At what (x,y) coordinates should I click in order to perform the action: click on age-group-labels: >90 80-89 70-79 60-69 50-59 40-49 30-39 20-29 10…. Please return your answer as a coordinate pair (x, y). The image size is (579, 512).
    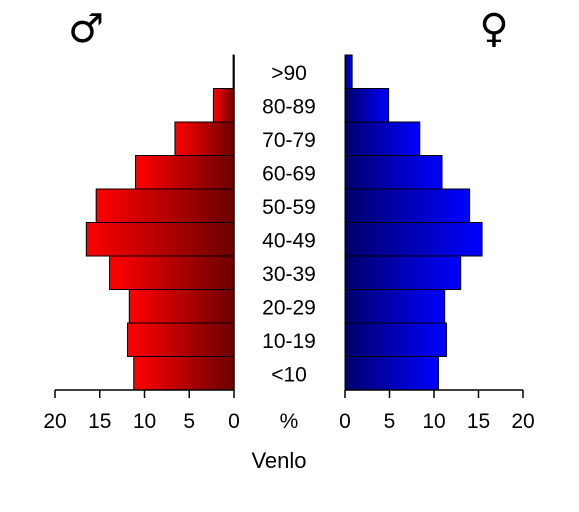
    Looking at the image, I should click on (289, 224).